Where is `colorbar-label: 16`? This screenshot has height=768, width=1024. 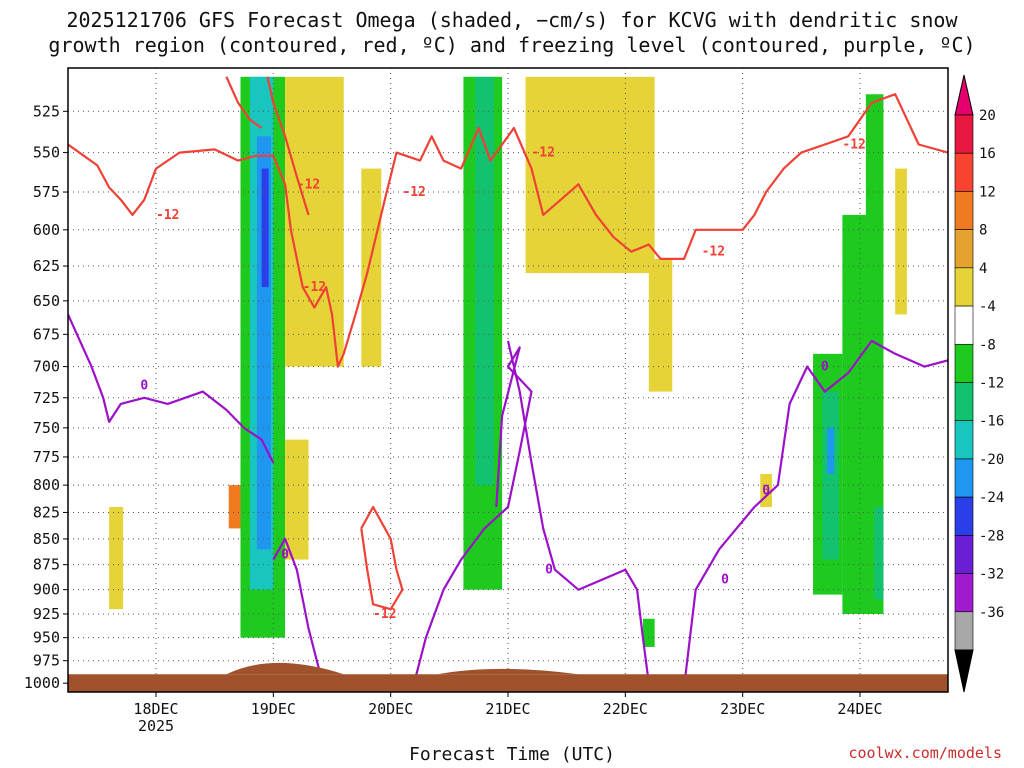 colorbar-label: 16 is located at coordinates (987, 154).